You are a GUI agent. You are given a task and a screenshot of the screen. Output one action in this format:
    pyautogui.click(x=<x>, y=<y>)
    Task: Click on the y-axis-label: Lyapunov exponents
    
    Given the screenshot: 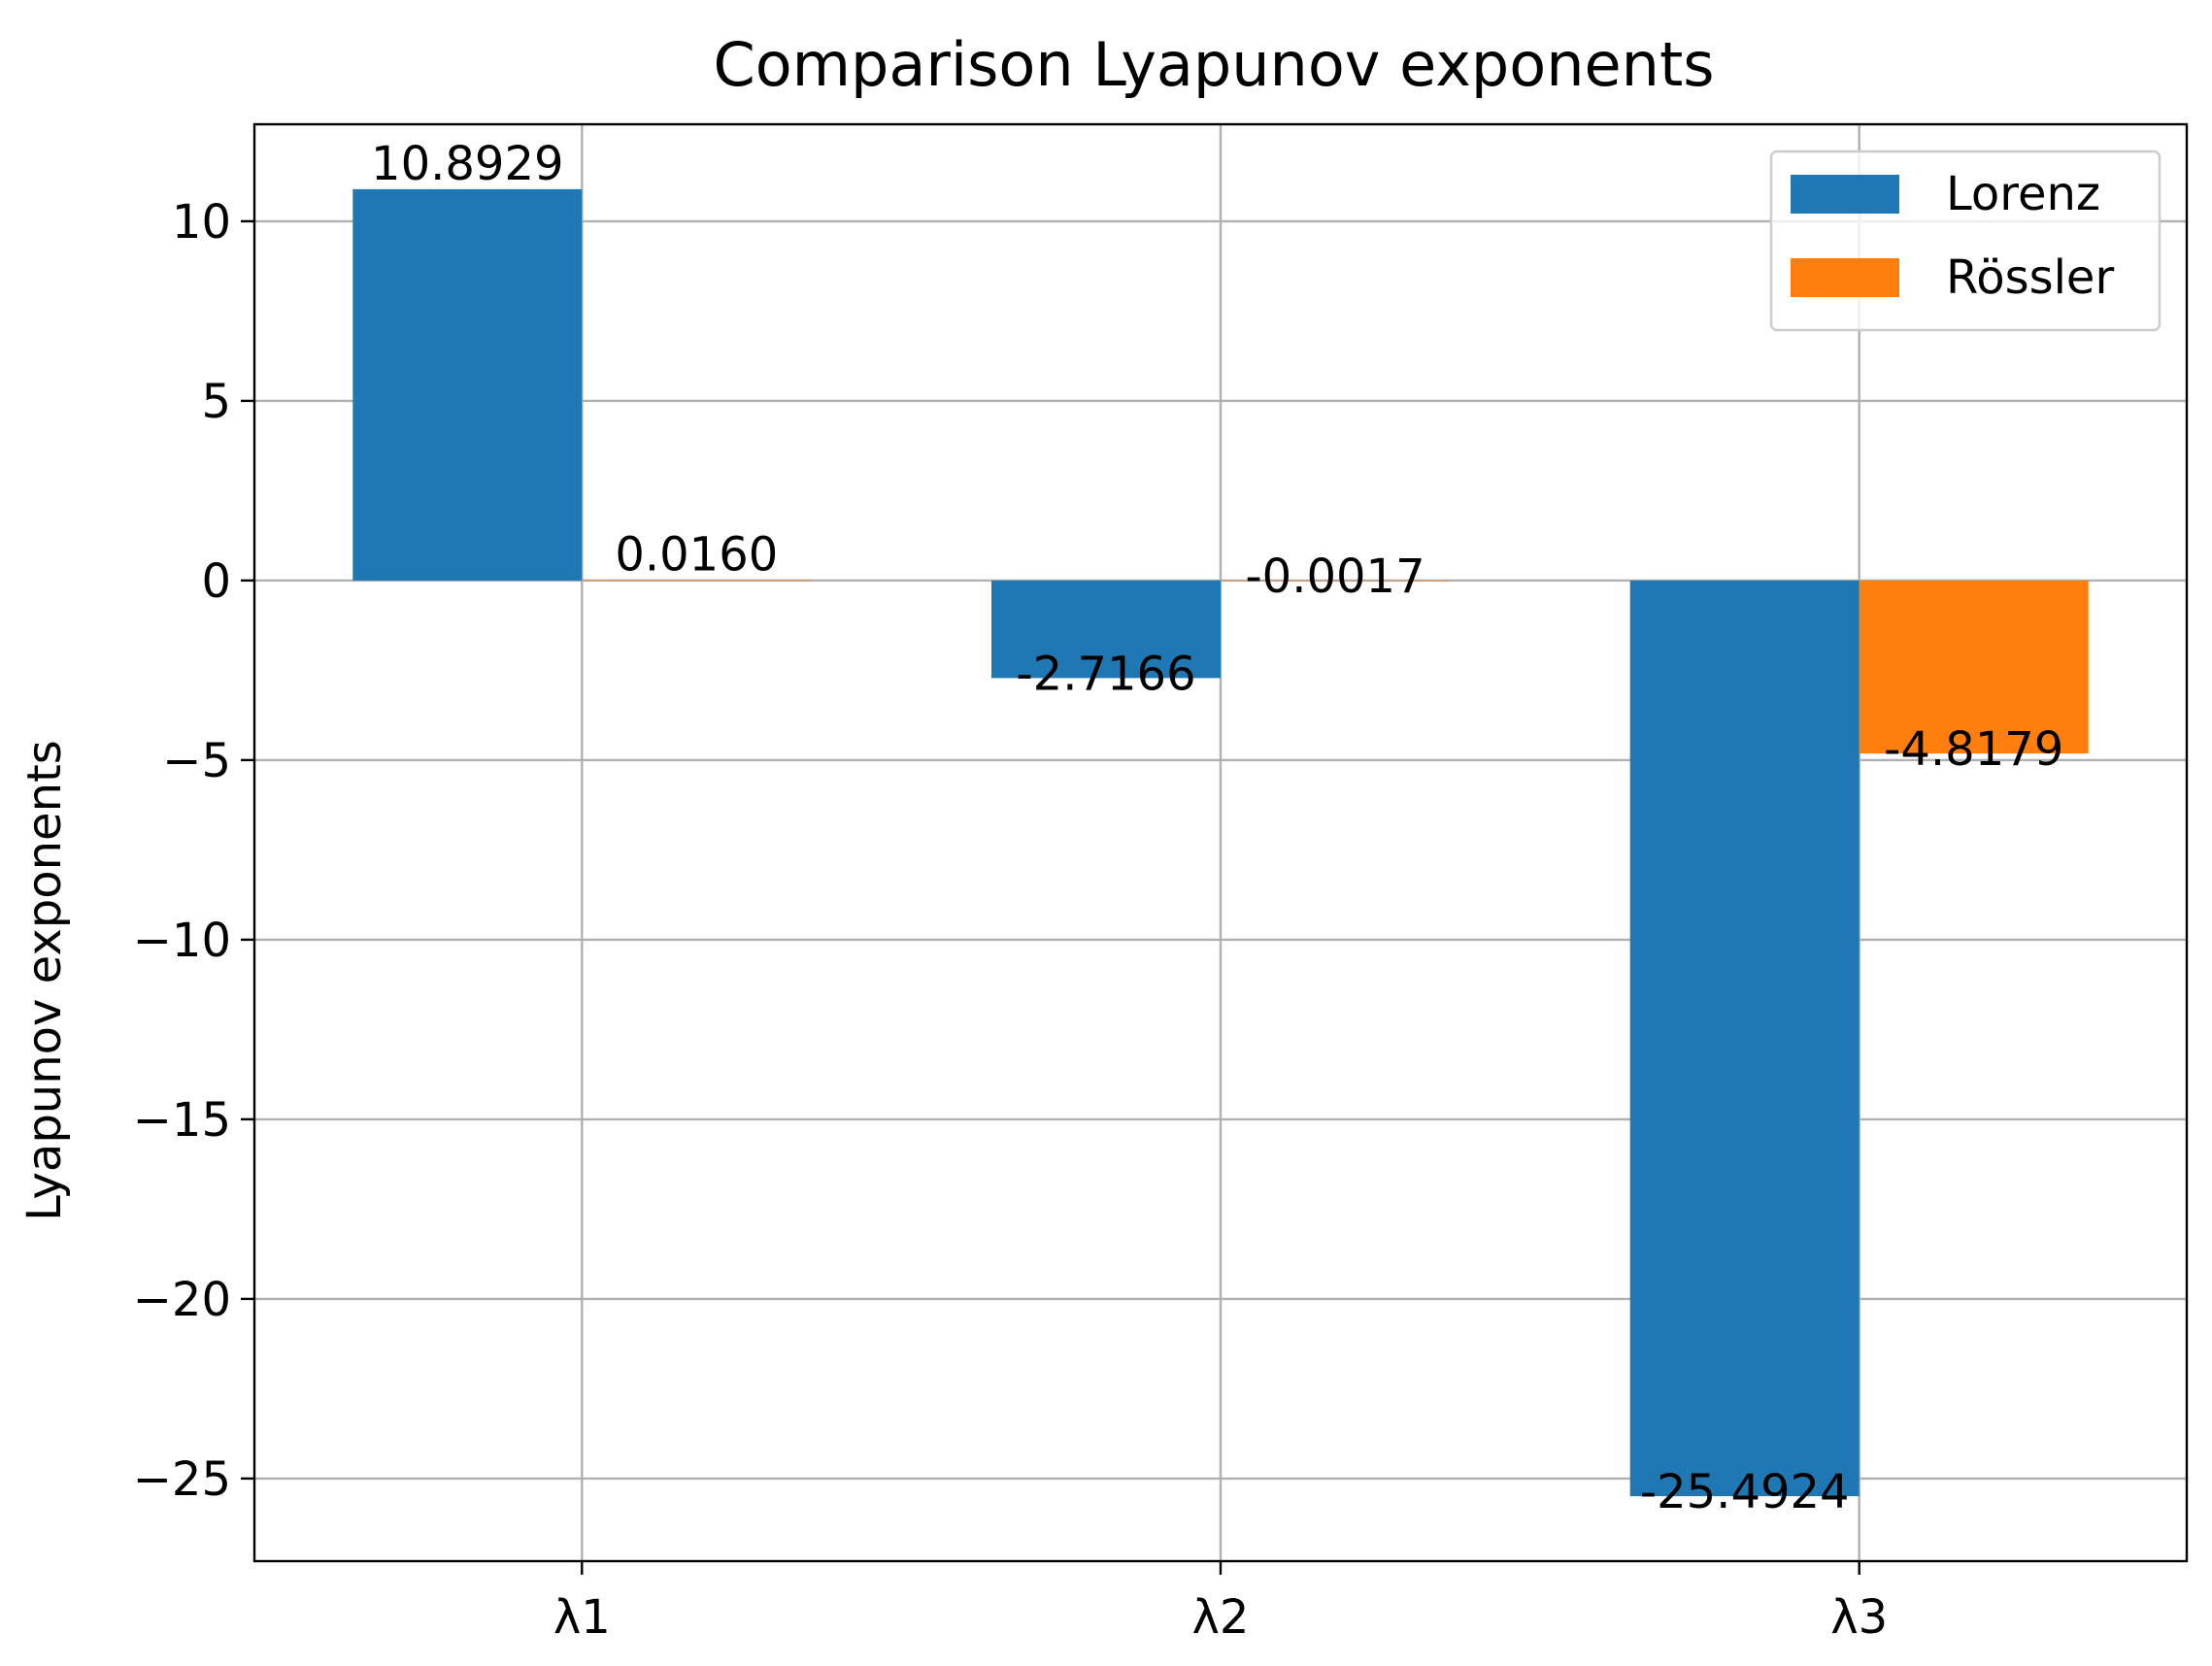 What is the action you would take?
    pyautogui.click(x=44, y=981)
    